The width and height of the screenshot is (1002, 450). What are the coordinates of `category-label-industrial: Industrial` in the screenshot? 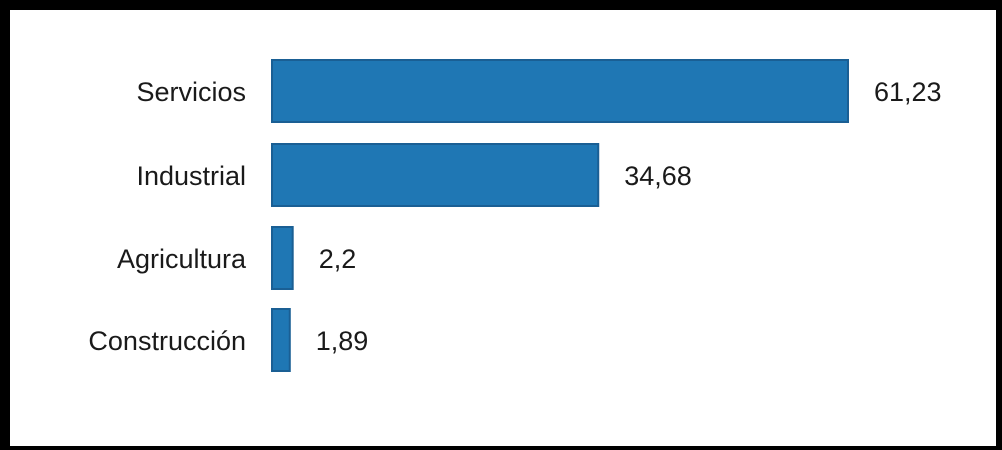 It's located at (191, 176).